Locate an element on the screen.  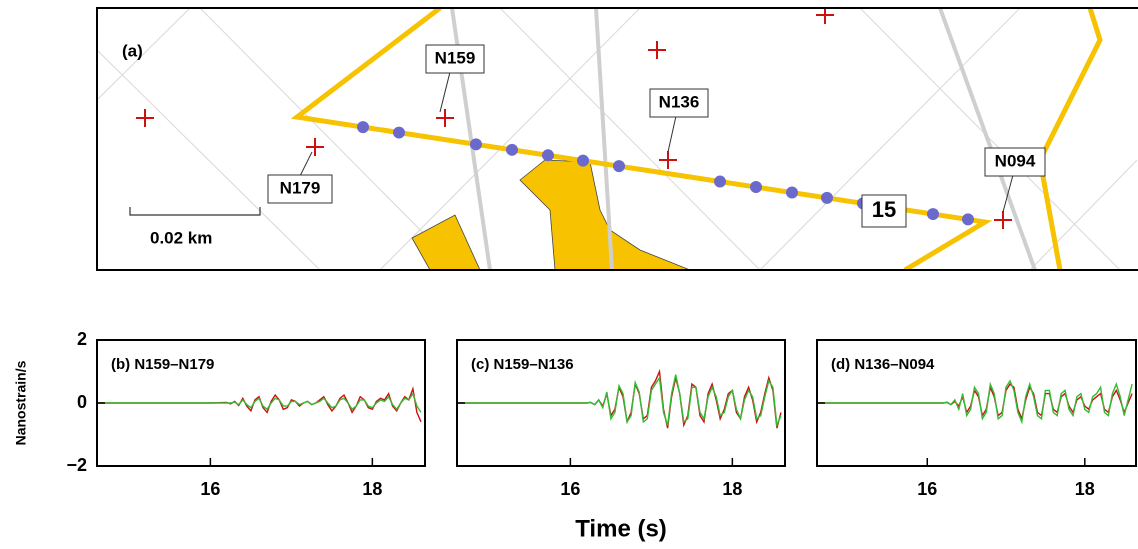
map-sensors is located at coordinates (665, 173).